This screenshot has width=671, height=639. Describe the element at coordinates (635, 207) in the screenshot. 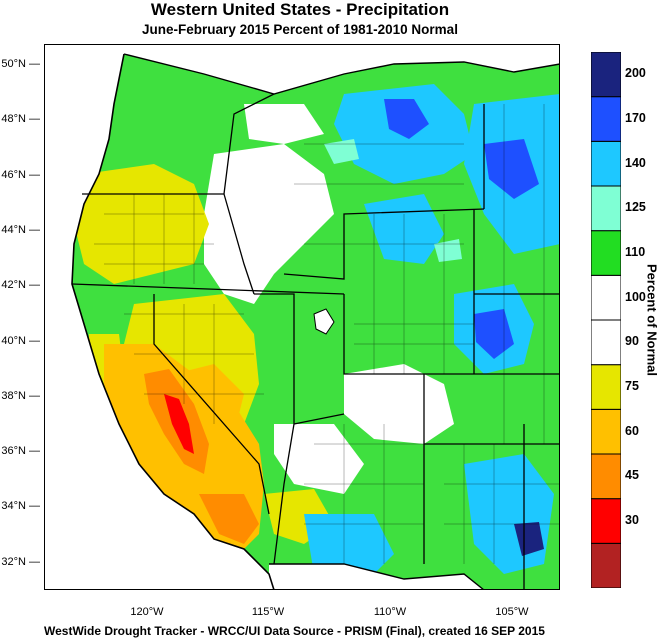

I see `legend-tick-label: 125` at that location.